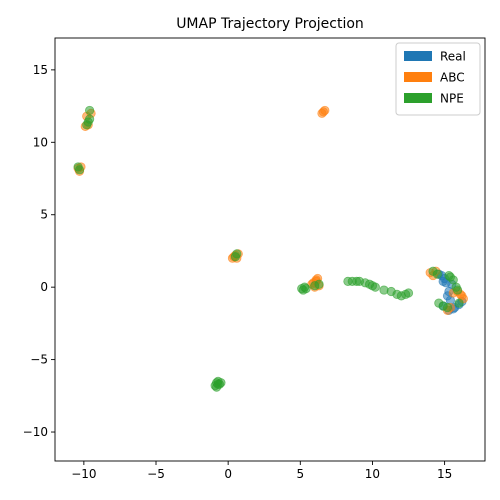 This screenshot has width=500, height=500. Describe the element at coordinates (300, 474) in the screenshot. I see `x-tick-label-3: 5` at that location.